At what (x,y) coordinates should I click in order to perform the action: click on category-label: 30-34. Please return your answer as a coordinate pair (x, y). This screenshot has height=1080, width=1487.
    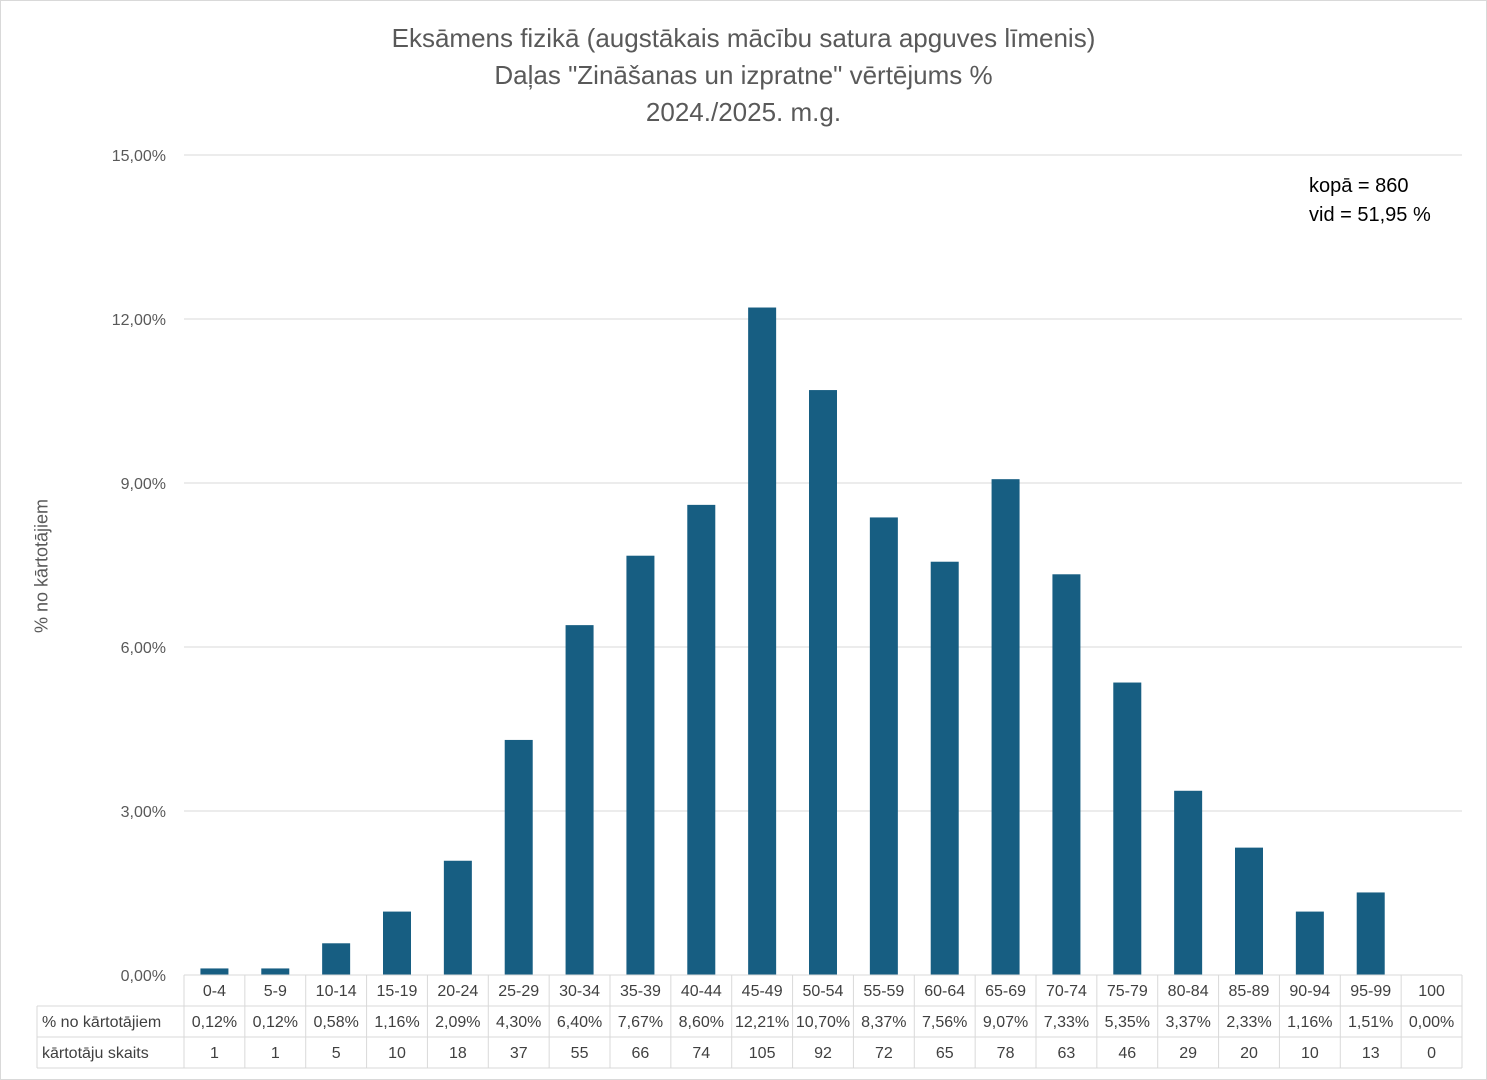
    Looking at the image, I should click on (579, 991).